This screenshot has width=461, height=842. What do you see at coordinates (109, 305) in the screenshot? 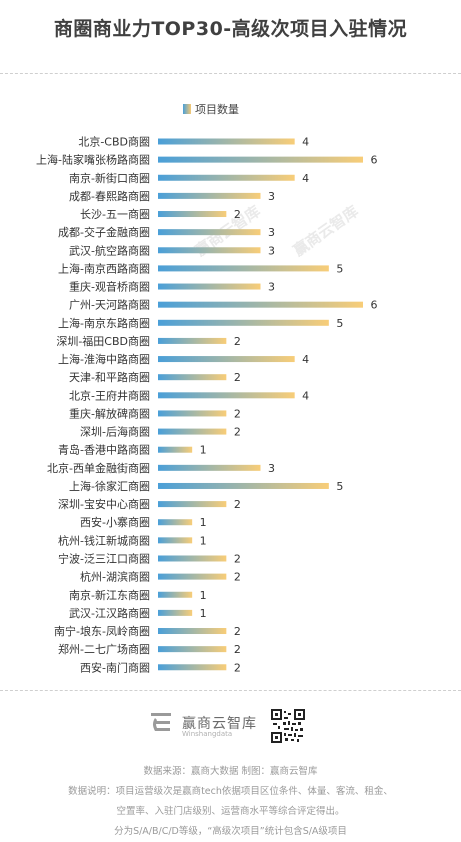
I see `category-label: 广州-天河路商圈` at bounding box center [109, 305].